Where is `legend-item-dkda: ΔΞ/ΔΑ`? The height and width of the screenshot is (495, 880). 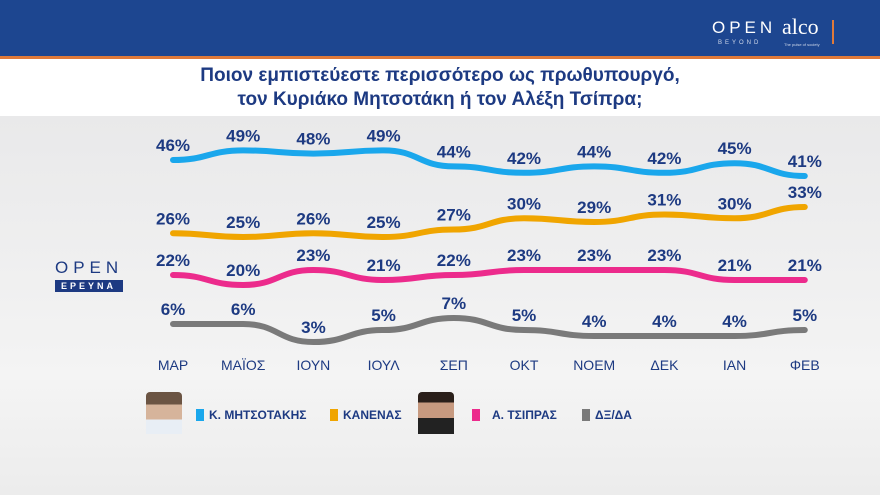
legend-item-dkda: ΔΞ/ΔΑ is located at coordinates (607, 415).